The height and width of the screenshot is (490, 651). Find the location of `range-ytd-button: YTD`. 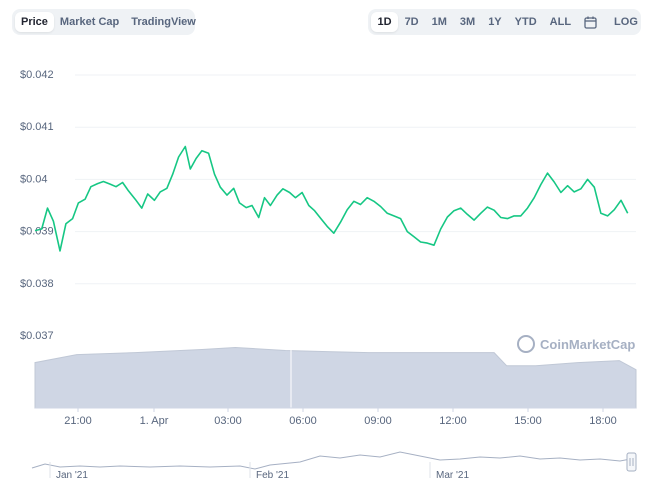

range-ytd-button: YTD is located at coordinates (525, 22).